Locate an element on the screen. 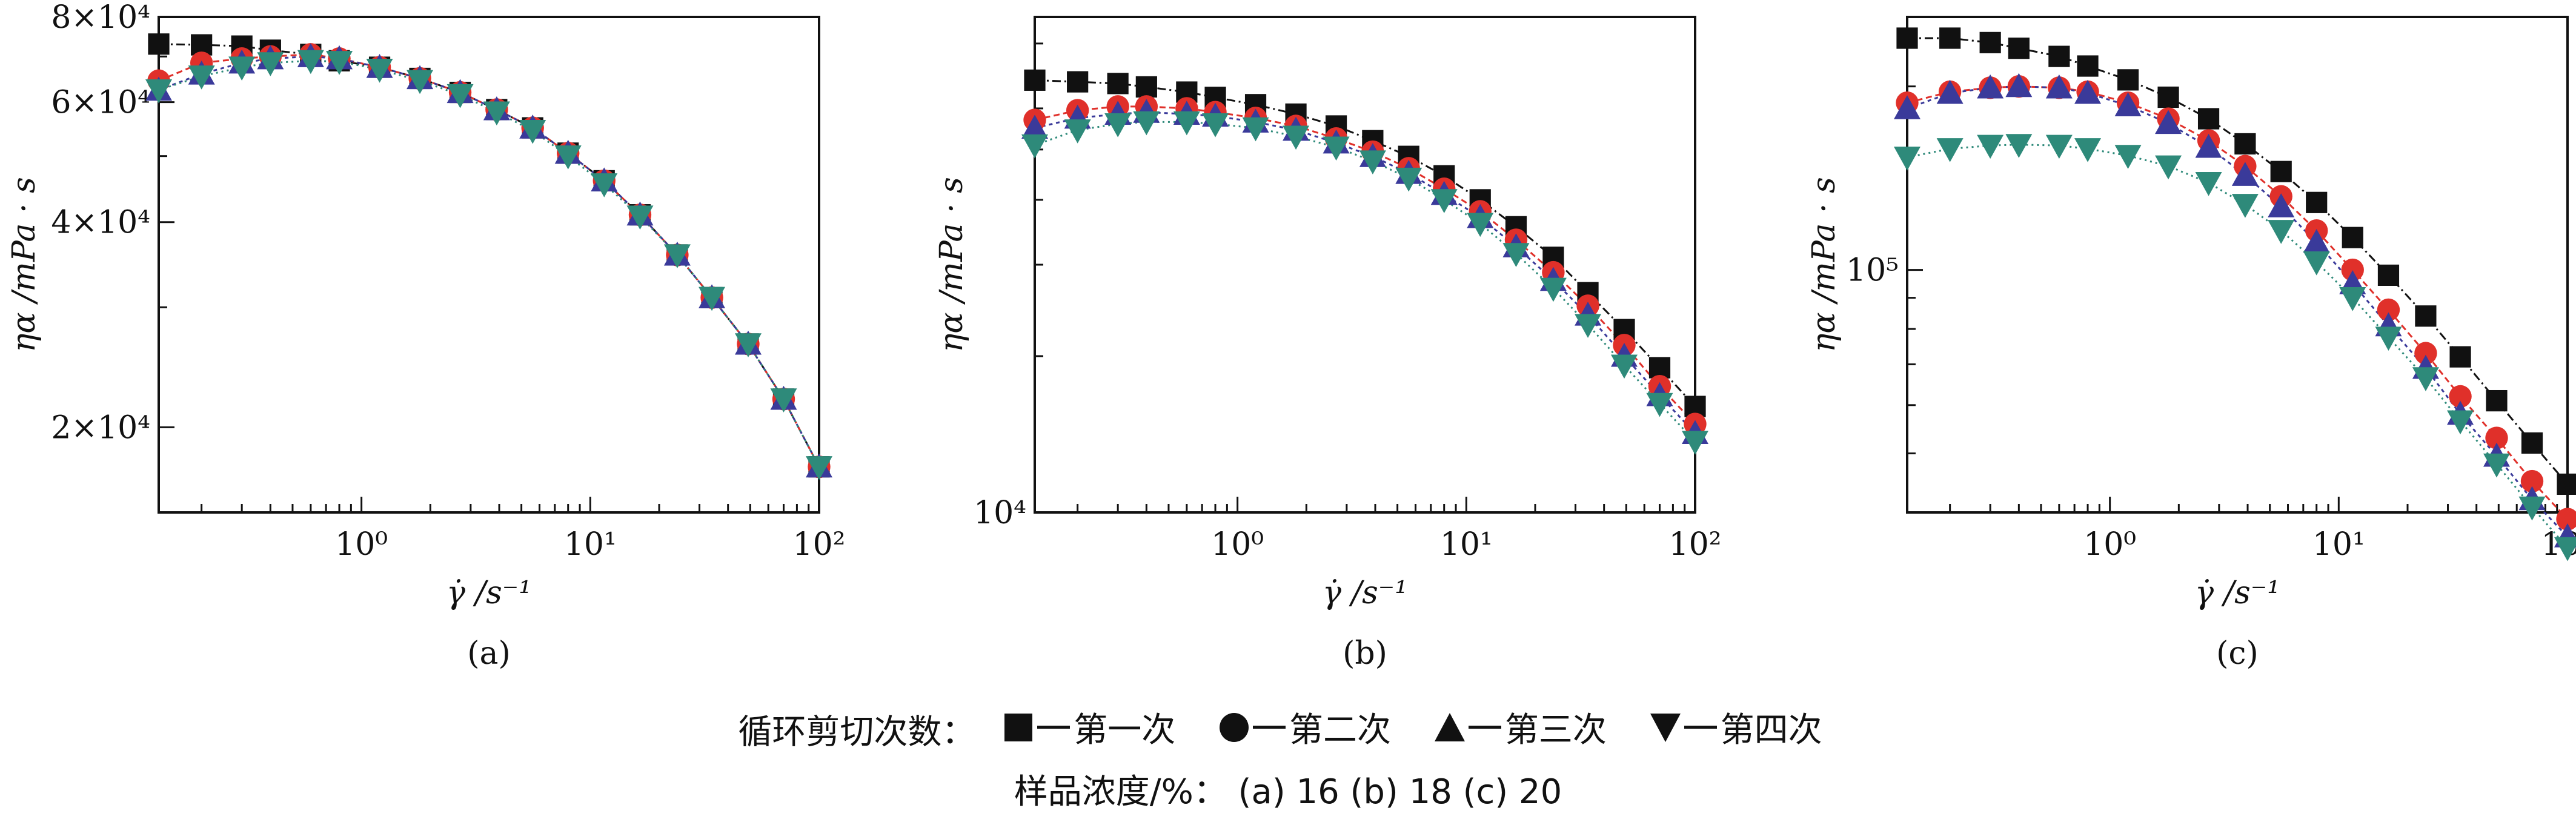  x-tick-label: 10⁰ is located at coordinates (361, 544).